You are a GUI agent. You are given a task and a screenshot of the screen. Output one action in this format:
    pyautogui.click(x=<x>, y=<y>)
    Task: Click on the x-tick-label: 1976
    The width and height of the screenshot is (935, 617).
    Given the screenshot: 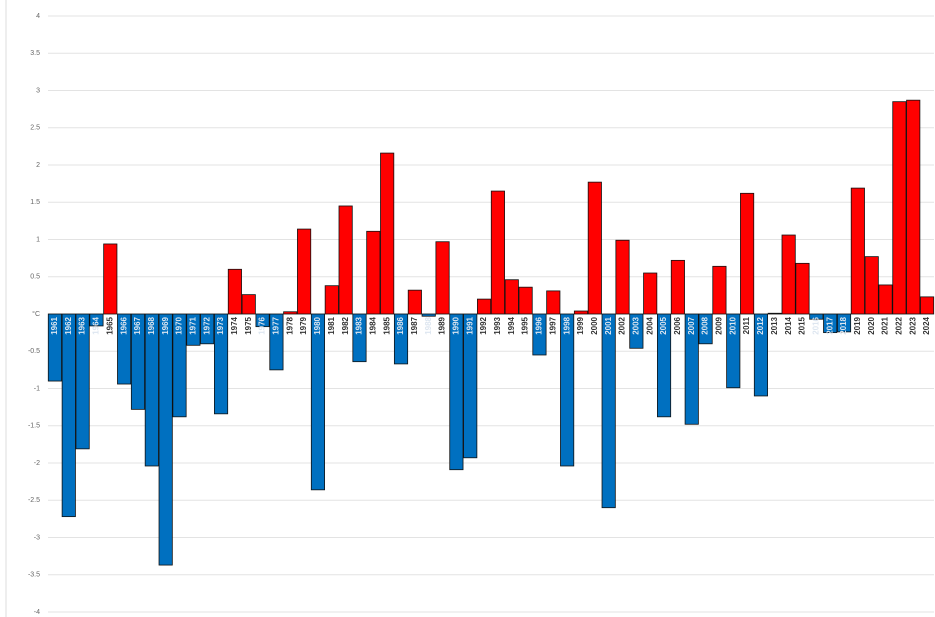 What is the action you would take?
    pyautogui.click(x=262, y=325)
    